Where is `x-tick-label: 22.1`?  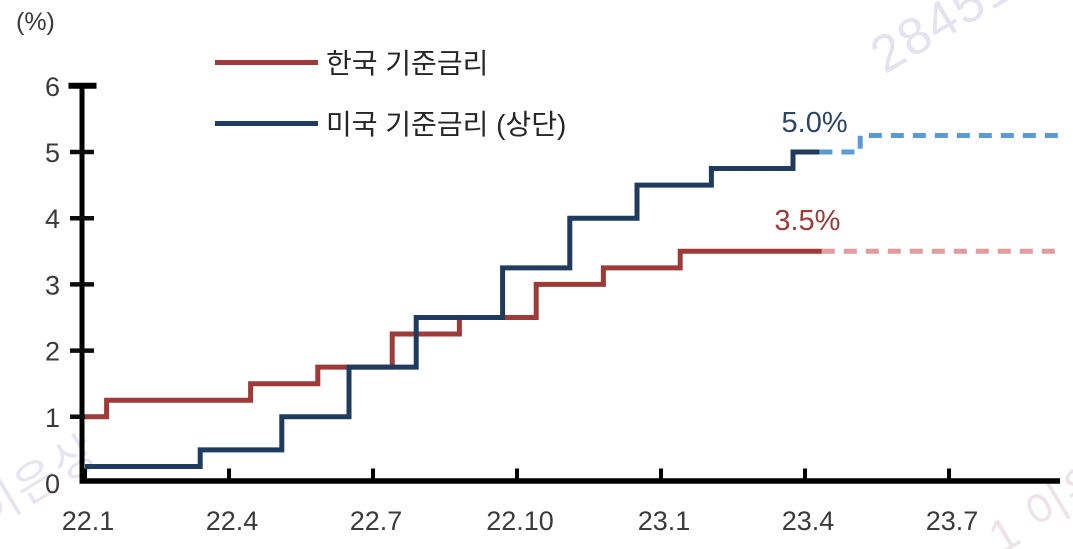 x-tick-label: 22.1 is located at coordinates (88, 521).